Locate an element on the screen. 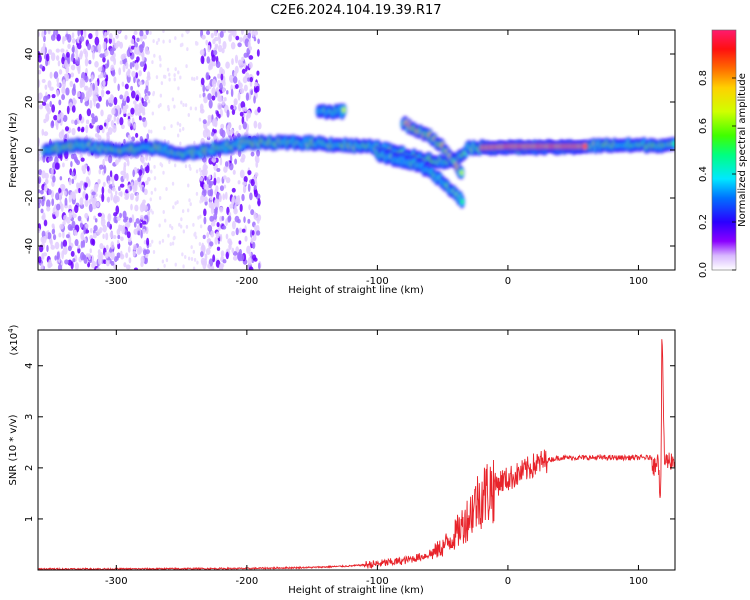 The image size is (750, 600). spectrogram-y-axis-label: Frequency (Hz) is located at coordinates (13, 150).